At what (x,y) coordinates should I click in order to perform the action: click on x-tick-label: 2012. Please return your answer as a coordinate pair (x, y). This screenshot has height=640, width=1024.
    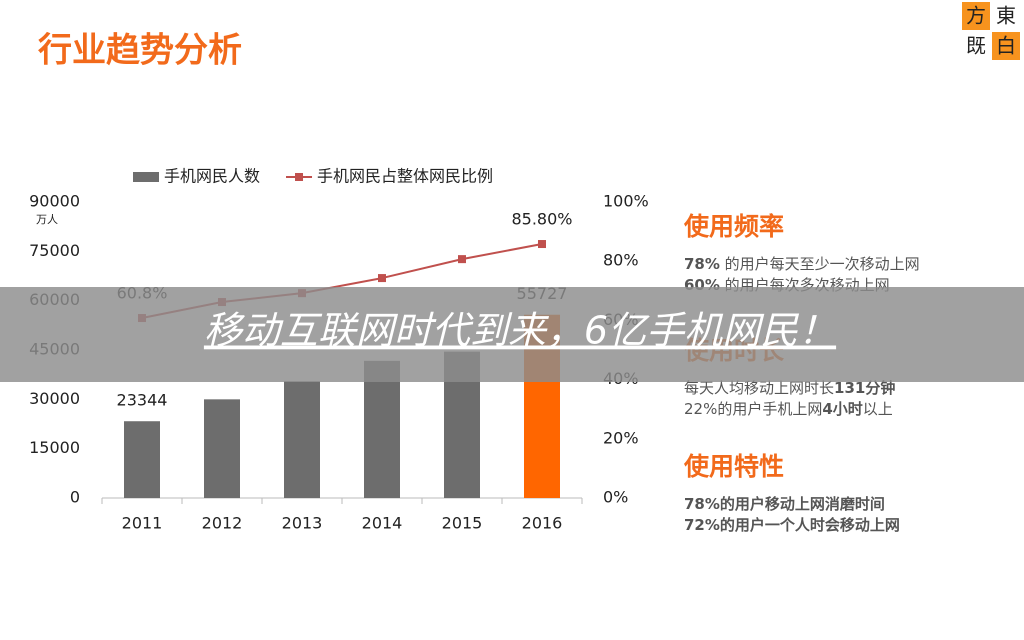
    Looking at the image, I should click on (222, 523).